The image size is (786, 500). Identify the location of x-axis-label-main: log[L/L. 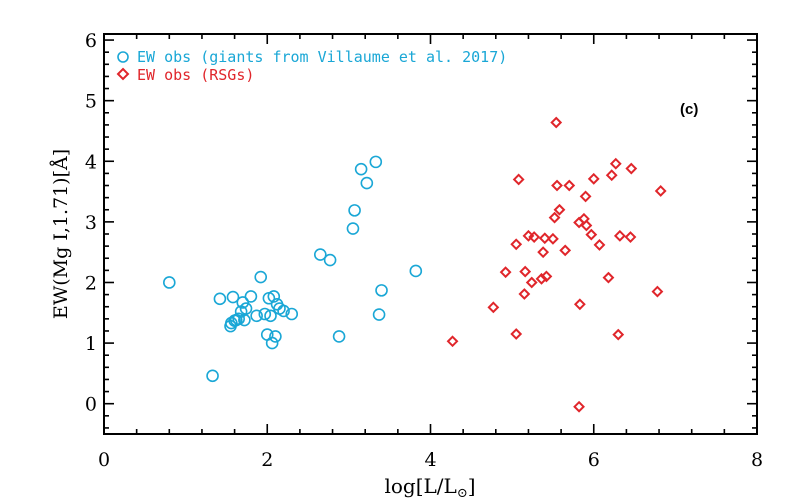
(420, 486).